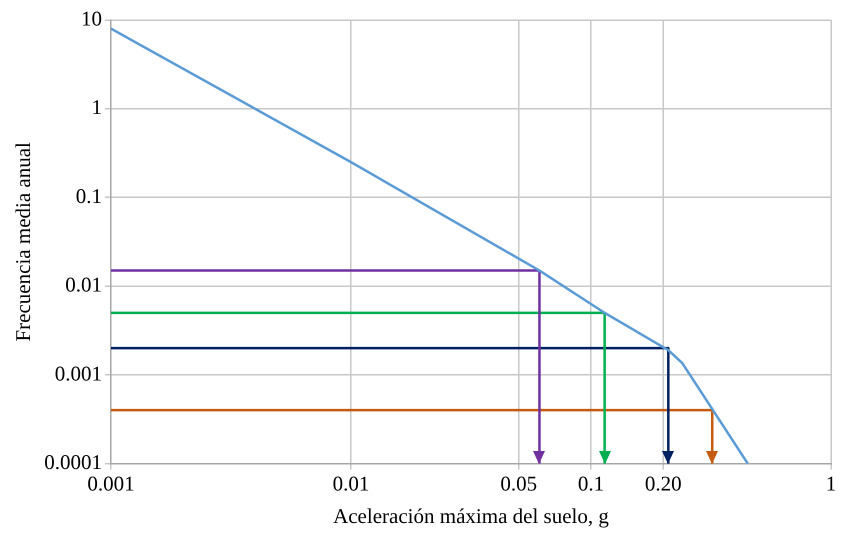 Image resolution: width=841 pixels, height=538 pixels. Describe the element at coordinates (78, 373) in the screenshot. I see `y-tick-label: 0.001` at that location.